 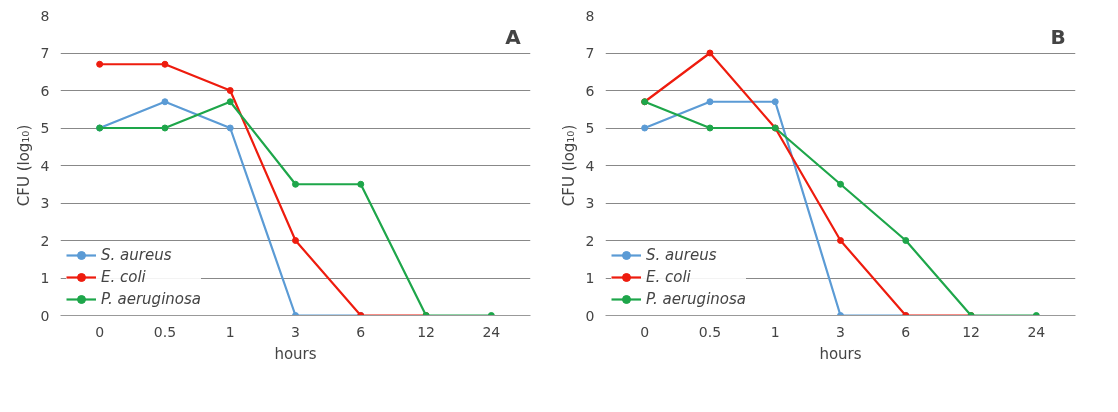 I want to click on annotation: B, so click(x=1058, y=36).